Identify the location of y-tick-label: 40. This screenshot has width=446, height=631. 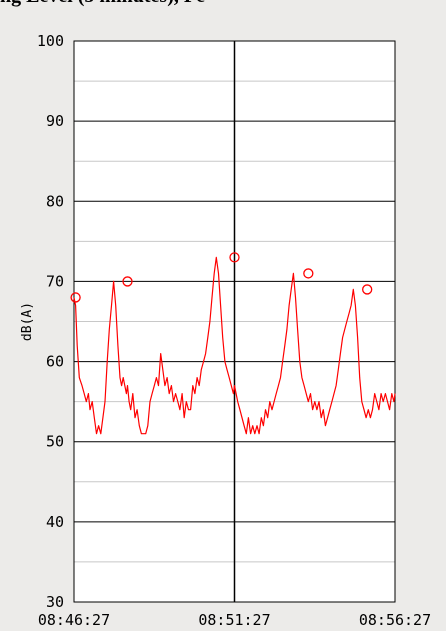
(55, 522).